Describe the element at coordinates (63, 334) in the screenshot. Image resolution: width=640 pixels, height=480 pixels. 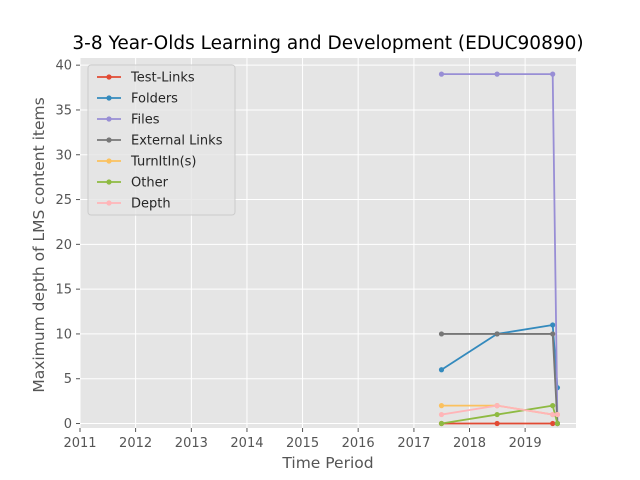
I see `y-tick-label: 10` at that location.